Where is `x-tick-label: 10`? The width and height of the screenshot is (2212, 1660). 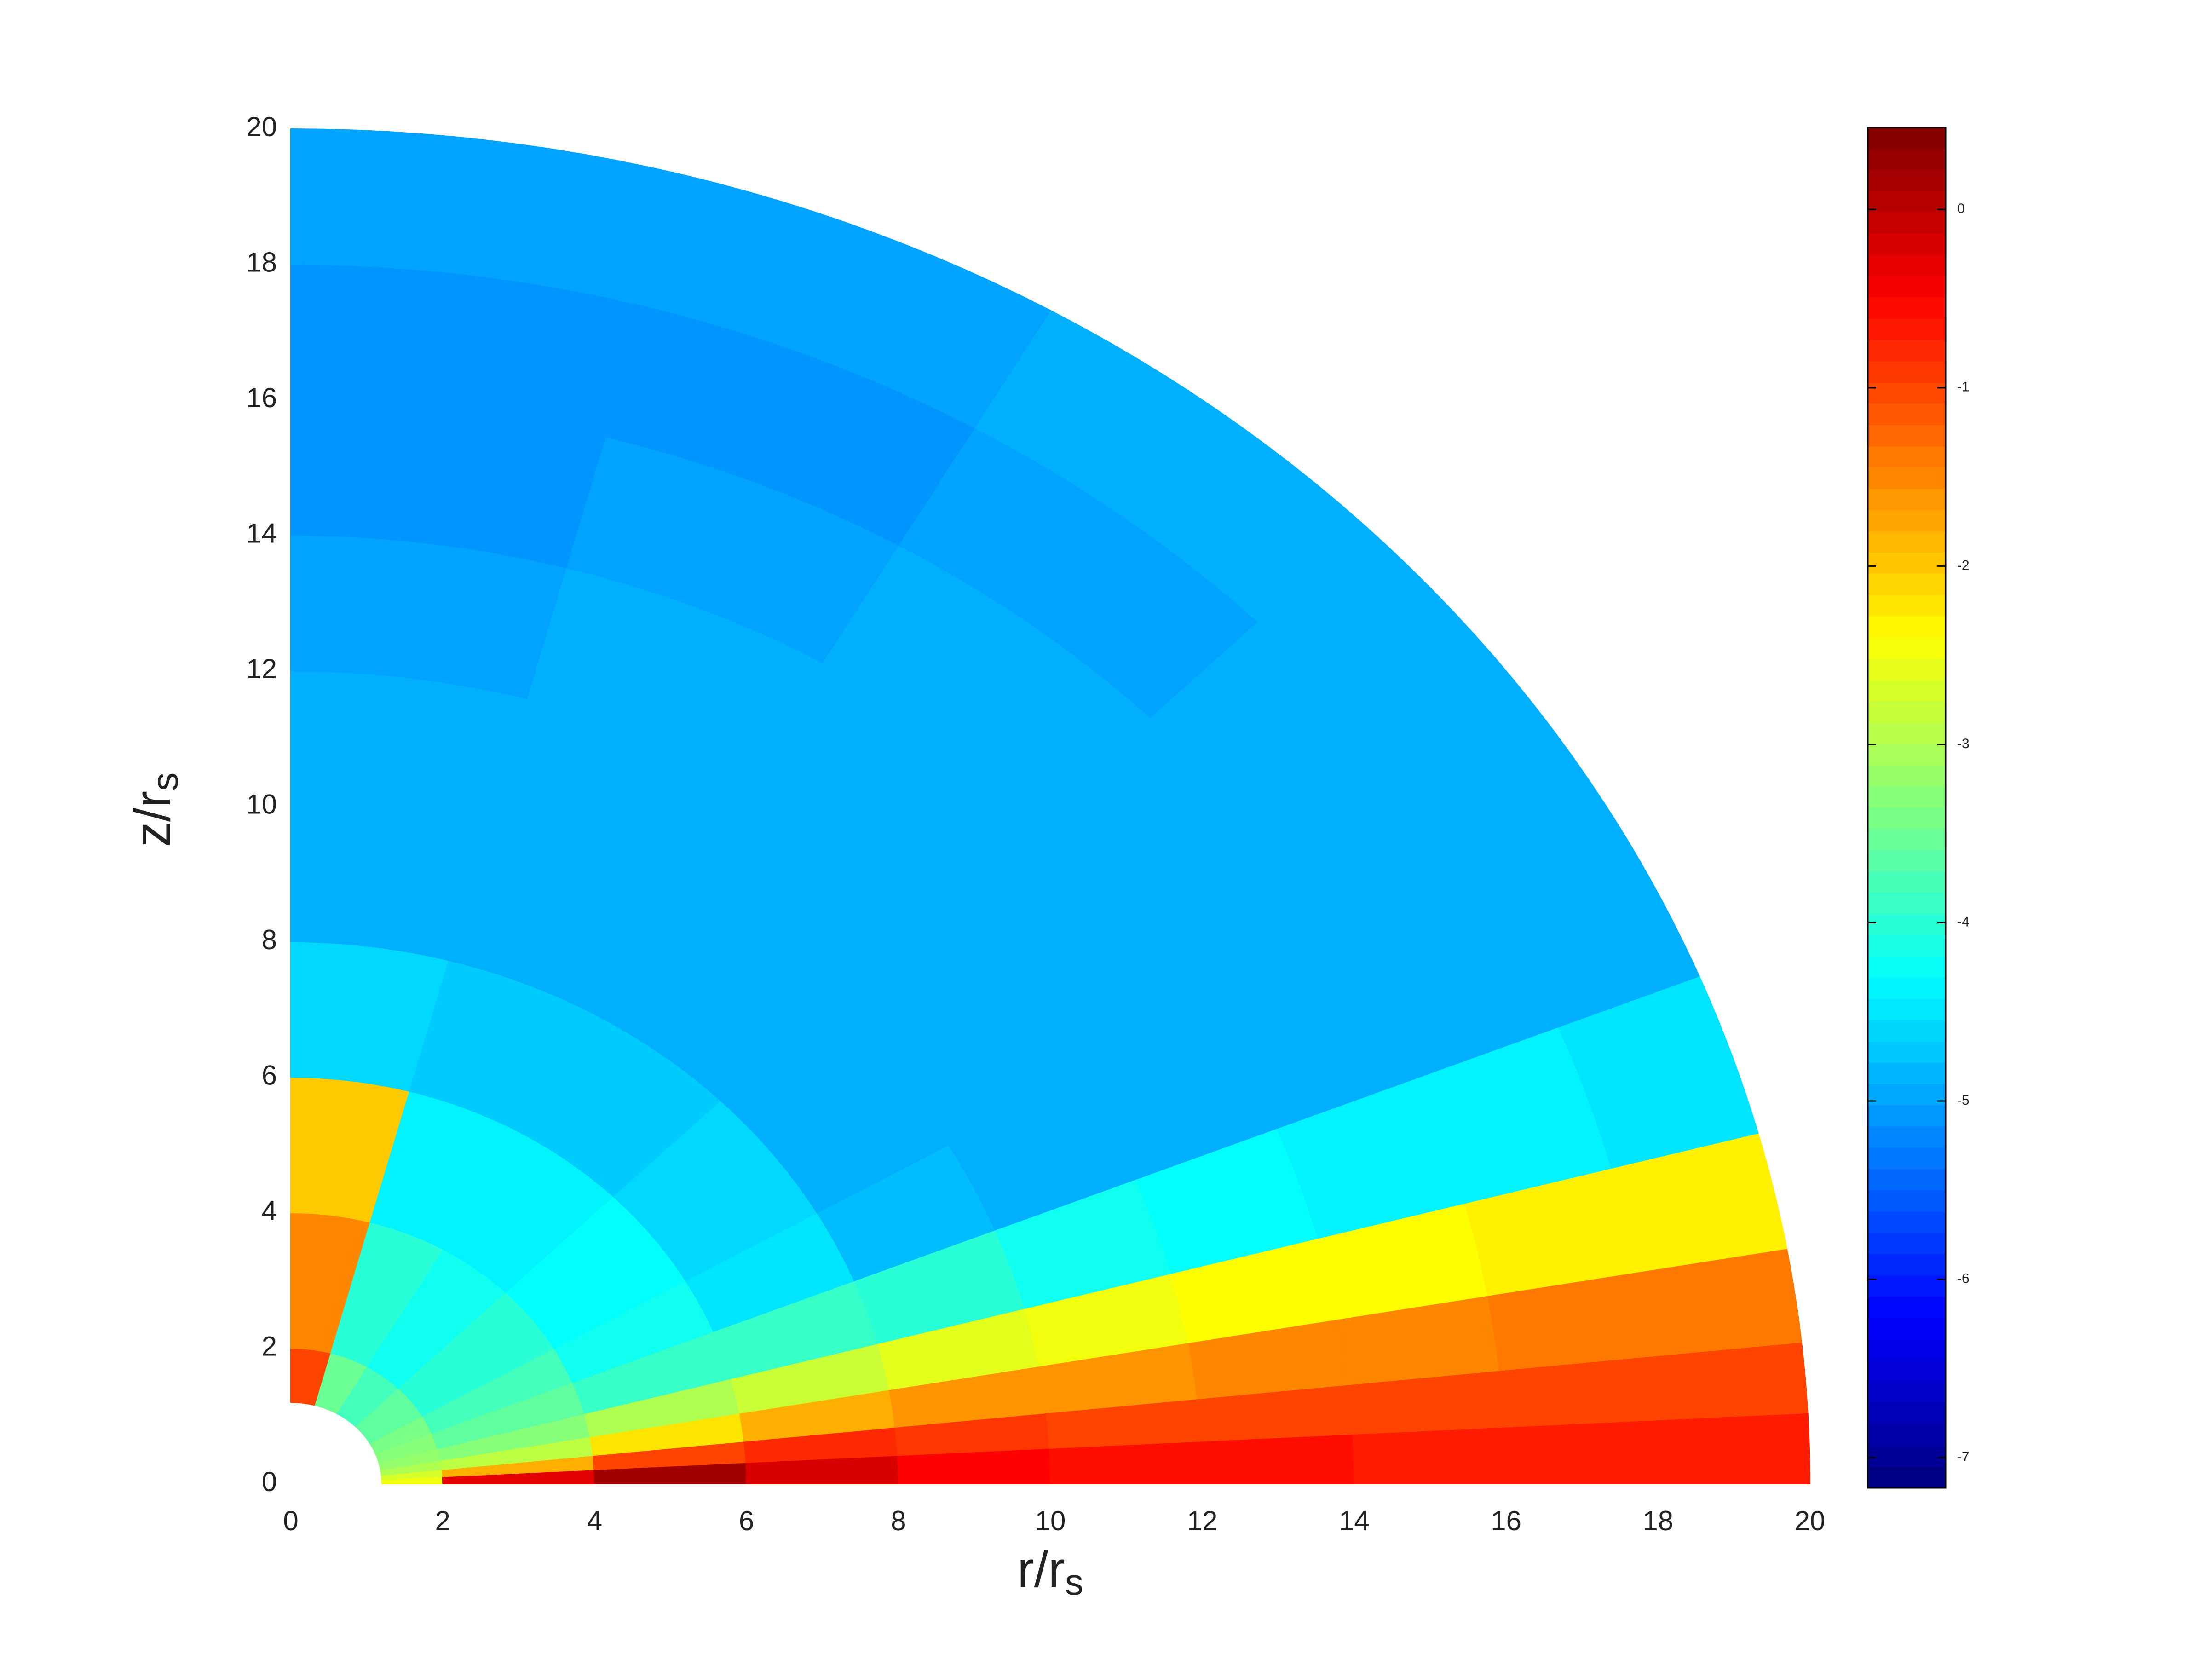 x-tick-label: 10 is located at coordinates (1050, 1520).